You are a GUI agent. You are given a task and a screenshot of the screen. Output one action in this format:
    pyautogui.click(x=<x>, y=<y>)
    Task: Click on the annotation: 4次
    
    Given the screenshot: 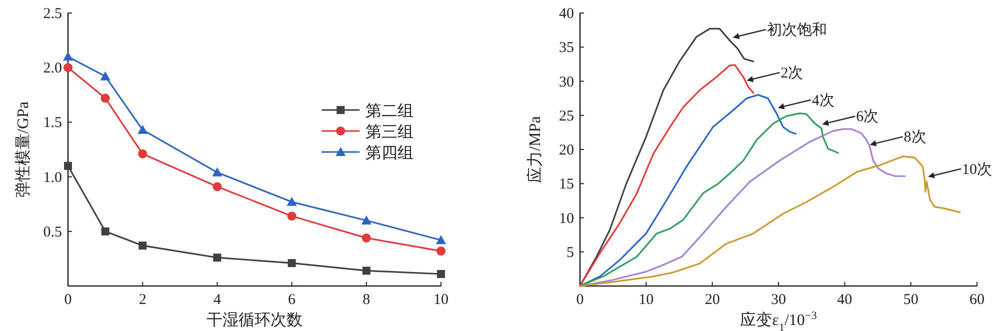 What is the action you would take?
    pyautogui.click(x=823, y=100)
    